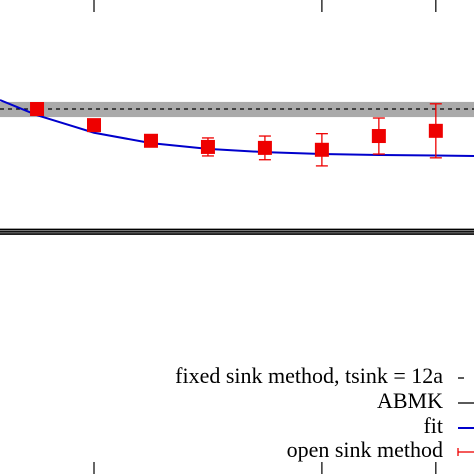 The image size is (474, 474). Describe the element at coordinates (309, 375) in the screenshot. I see `legend-label: fixed sink method, tsink = 12a` at that location.